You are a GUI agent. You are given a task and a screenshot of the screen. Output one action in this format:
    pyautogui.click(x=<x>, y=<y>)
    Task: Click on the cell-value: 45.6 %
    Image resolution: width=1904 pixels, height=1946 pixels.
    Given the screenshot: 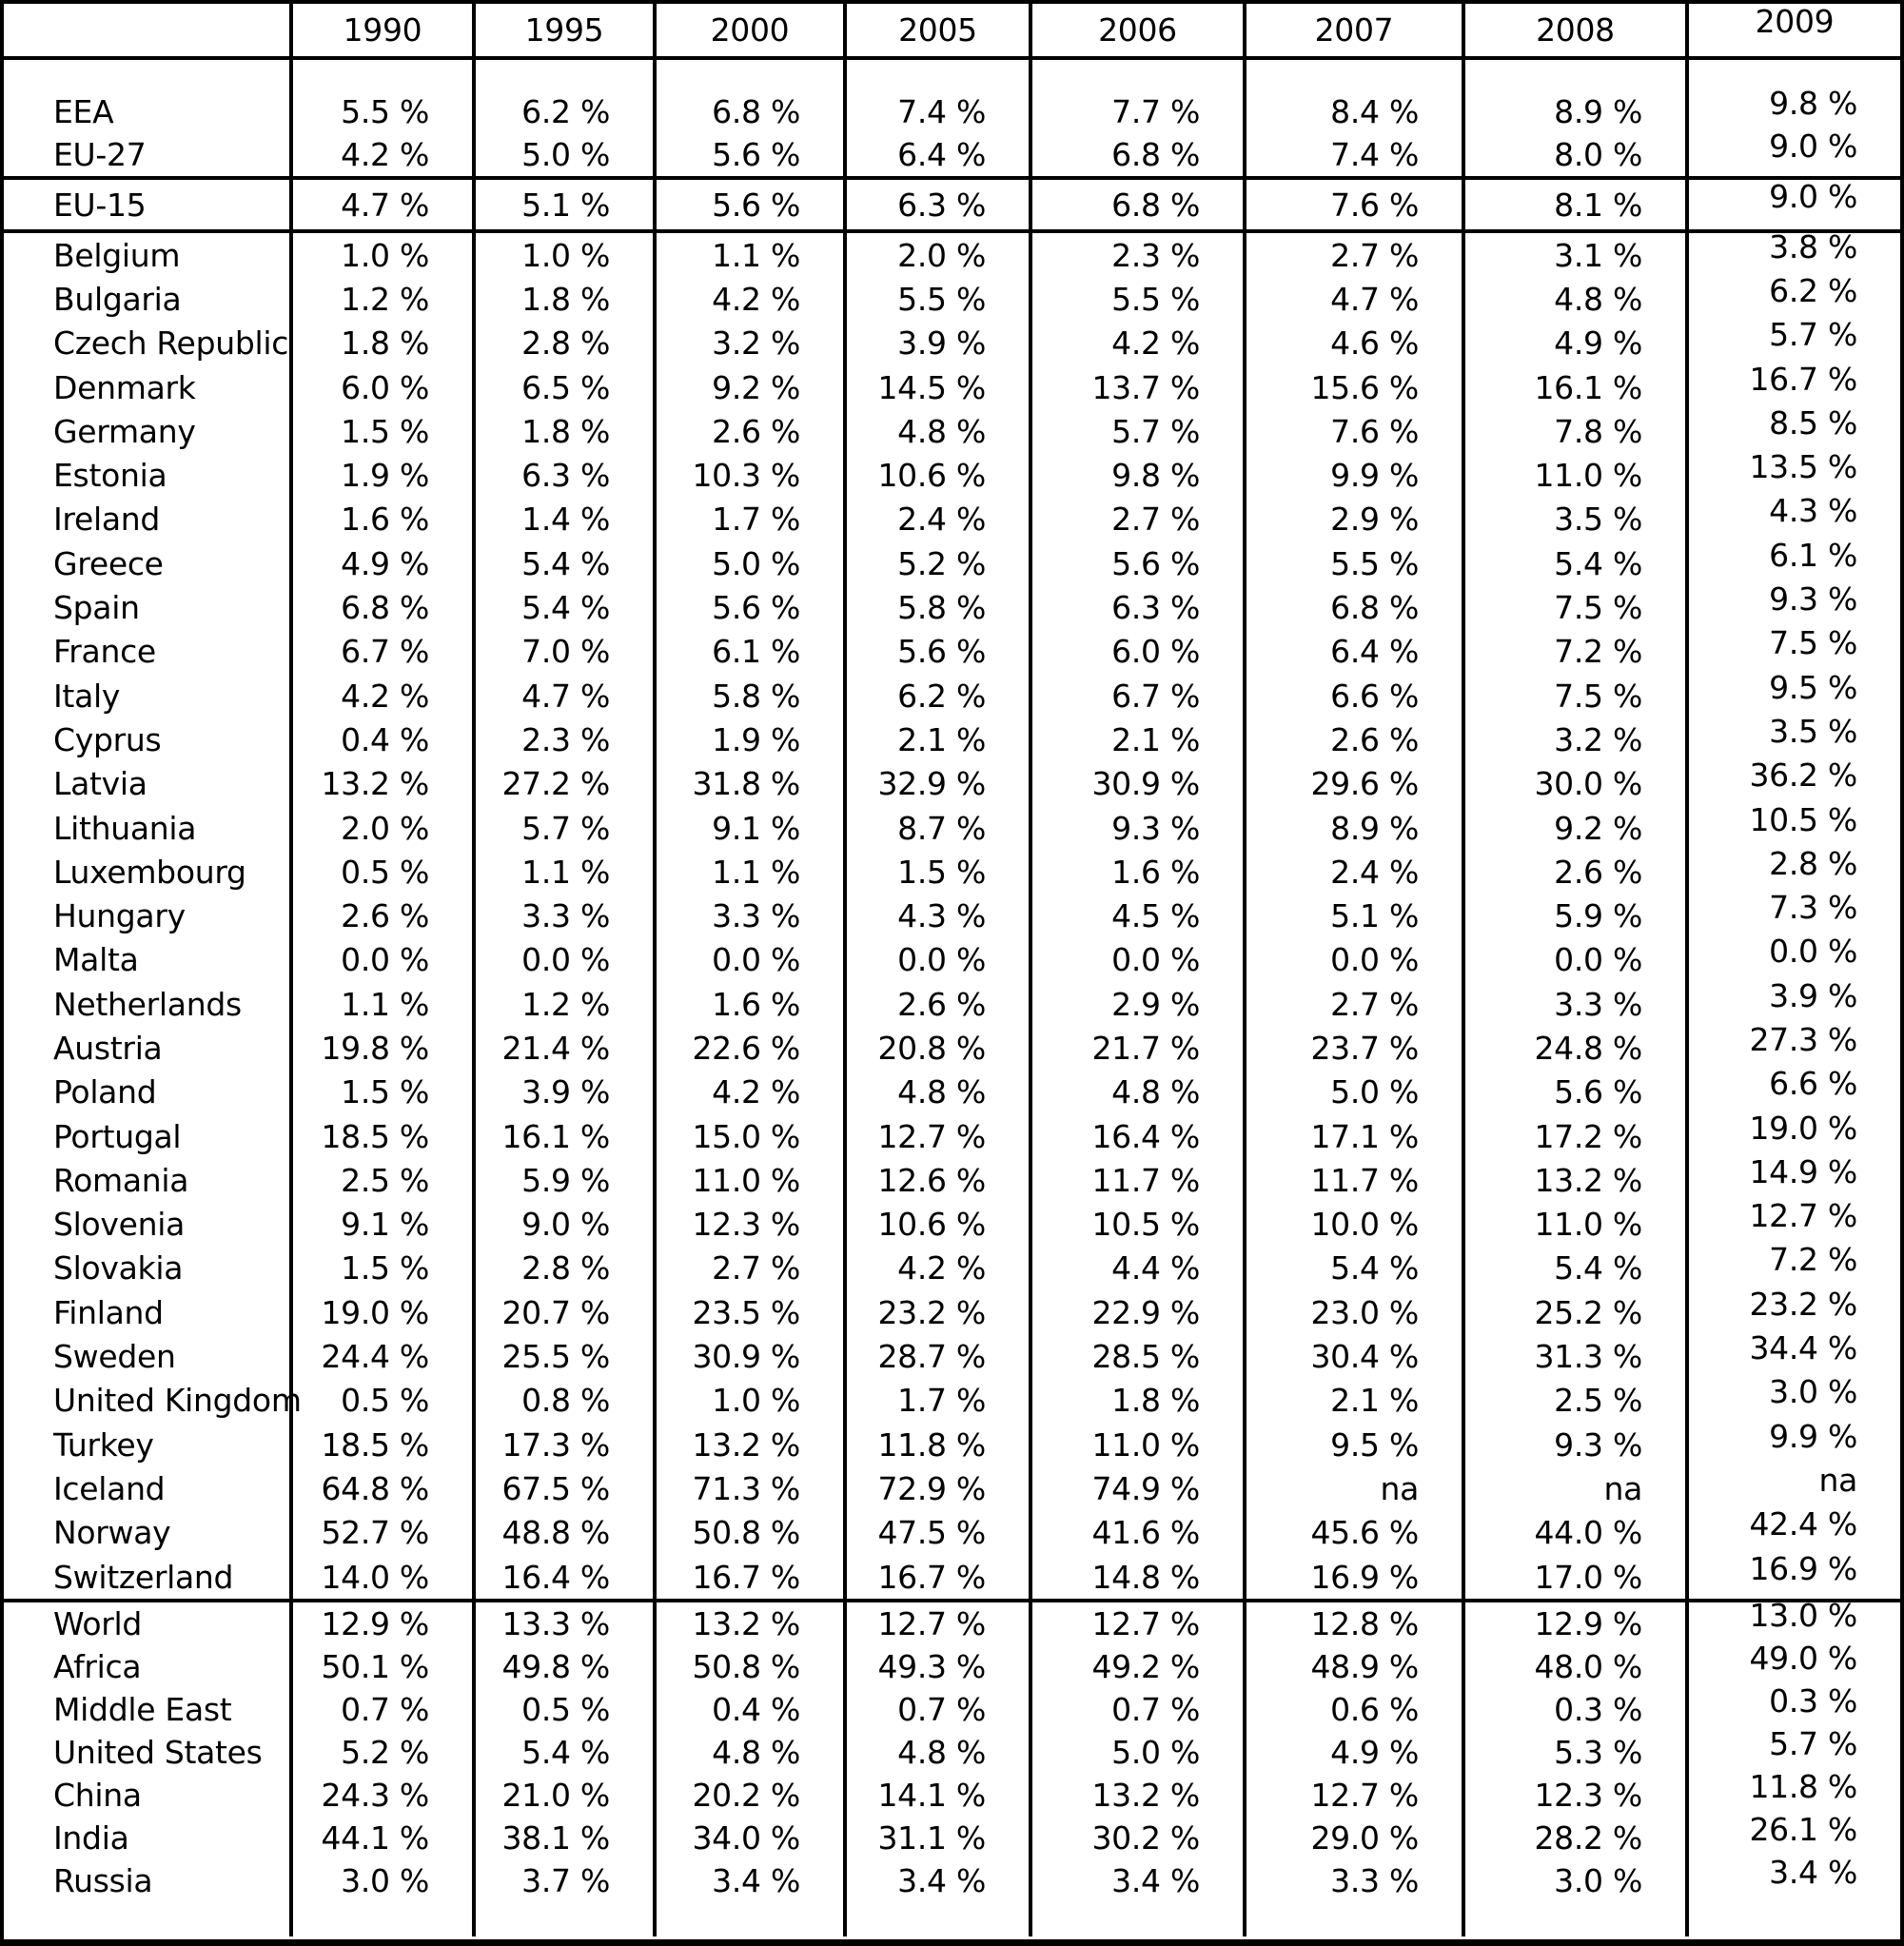 What is the action you would take?
    pyautogui.click(x=1364, y=1533)
    